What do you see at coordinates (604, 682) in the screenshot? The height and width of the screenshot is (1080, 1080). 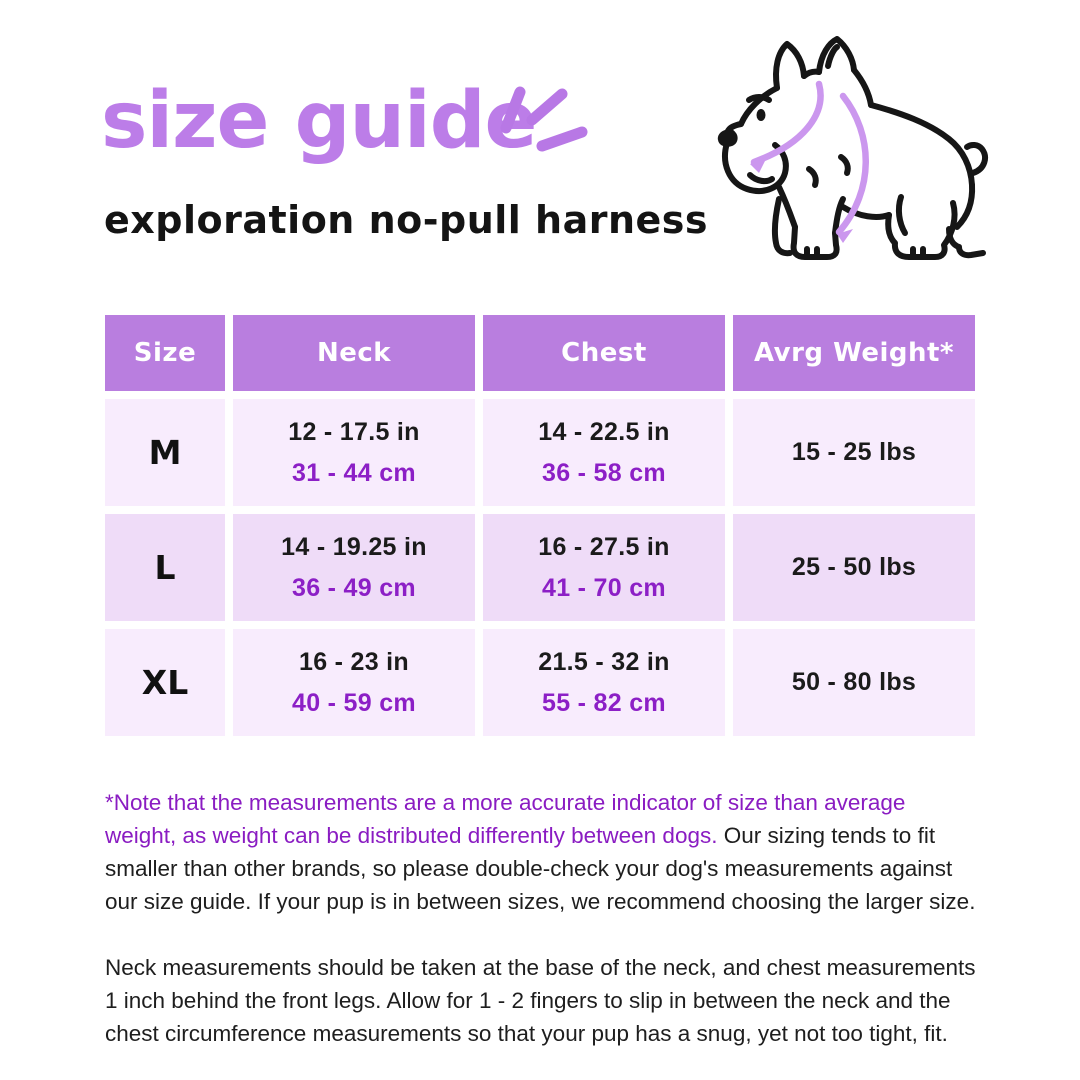 I see `chest-cell-xl: 21.5 - 32 in 55 - 82 cm` at bounding box center [604, 682].